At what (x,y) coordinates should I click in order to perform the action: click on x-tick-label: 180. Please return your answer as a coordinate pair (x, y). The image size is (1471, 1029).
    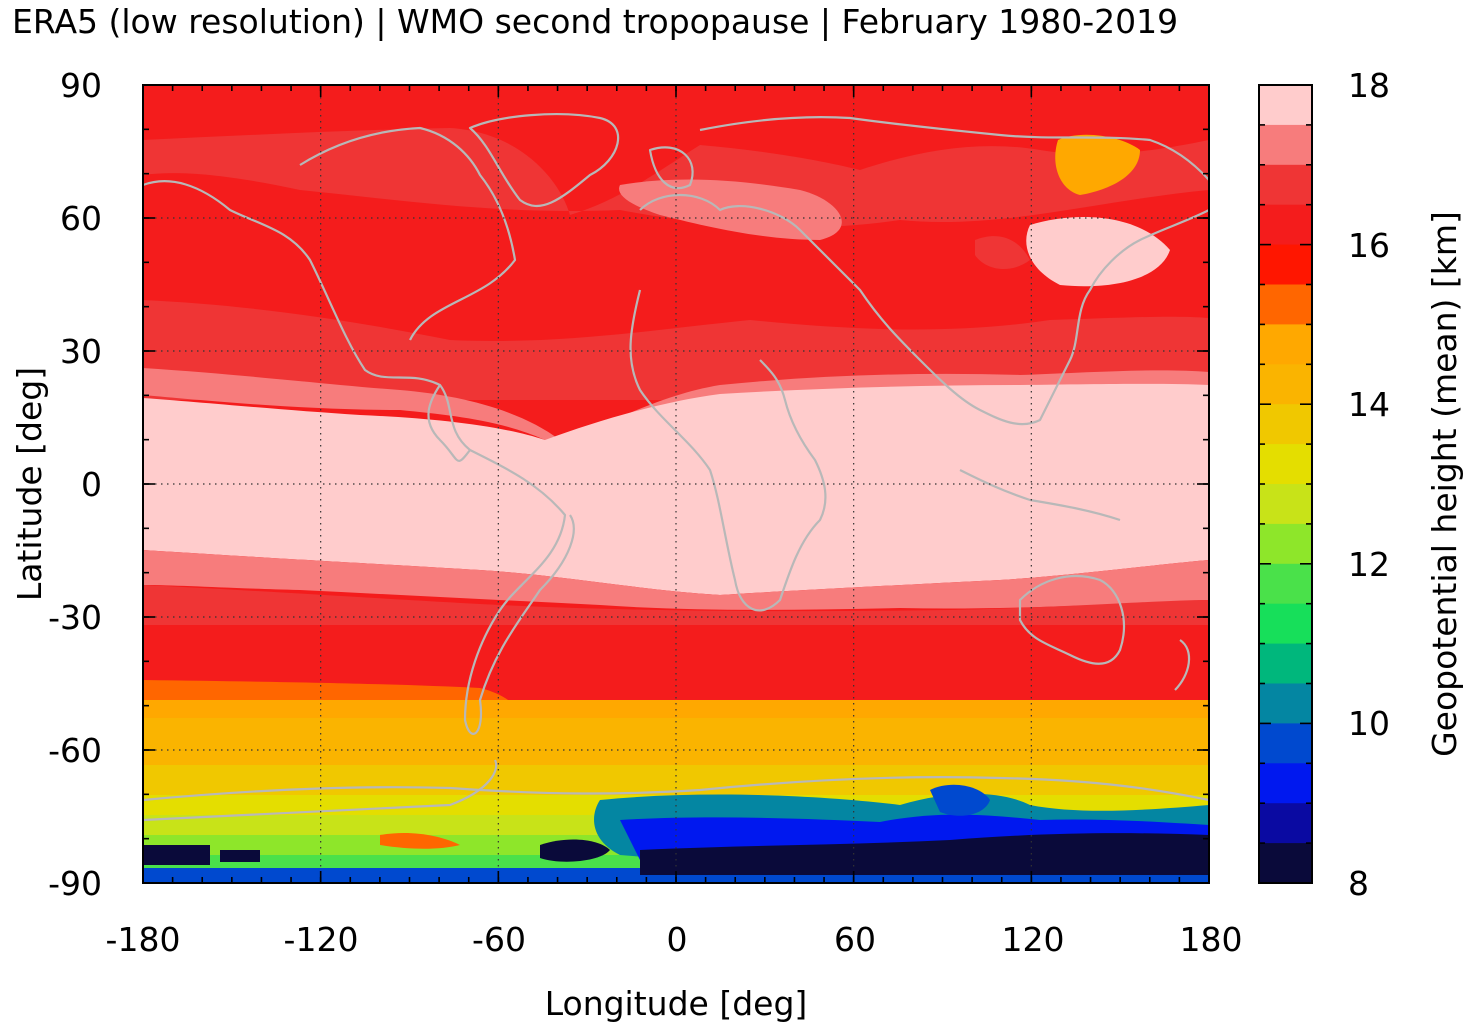
    Looking at the image, I should click on (1211, 939).